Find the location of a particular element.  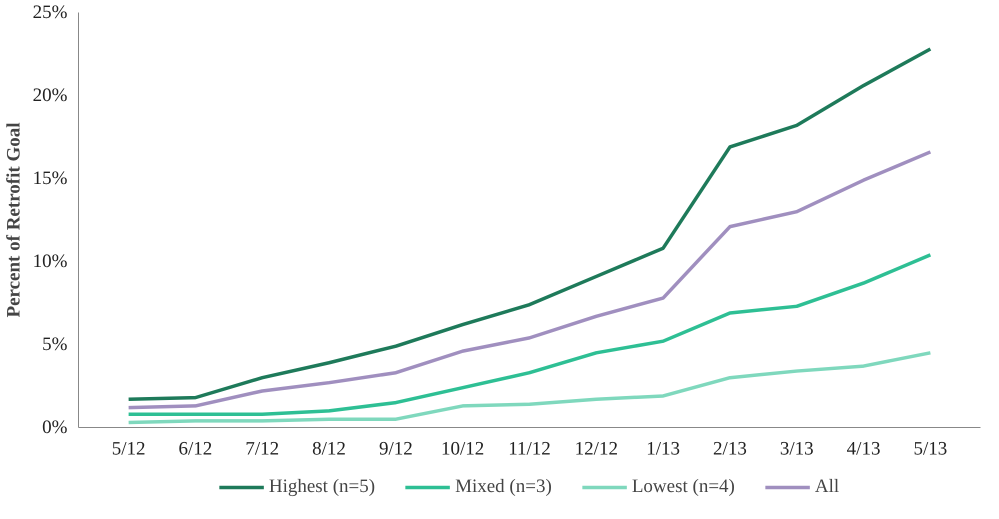

x-tick-label: 12/12 is located at coordinates (596, 449).